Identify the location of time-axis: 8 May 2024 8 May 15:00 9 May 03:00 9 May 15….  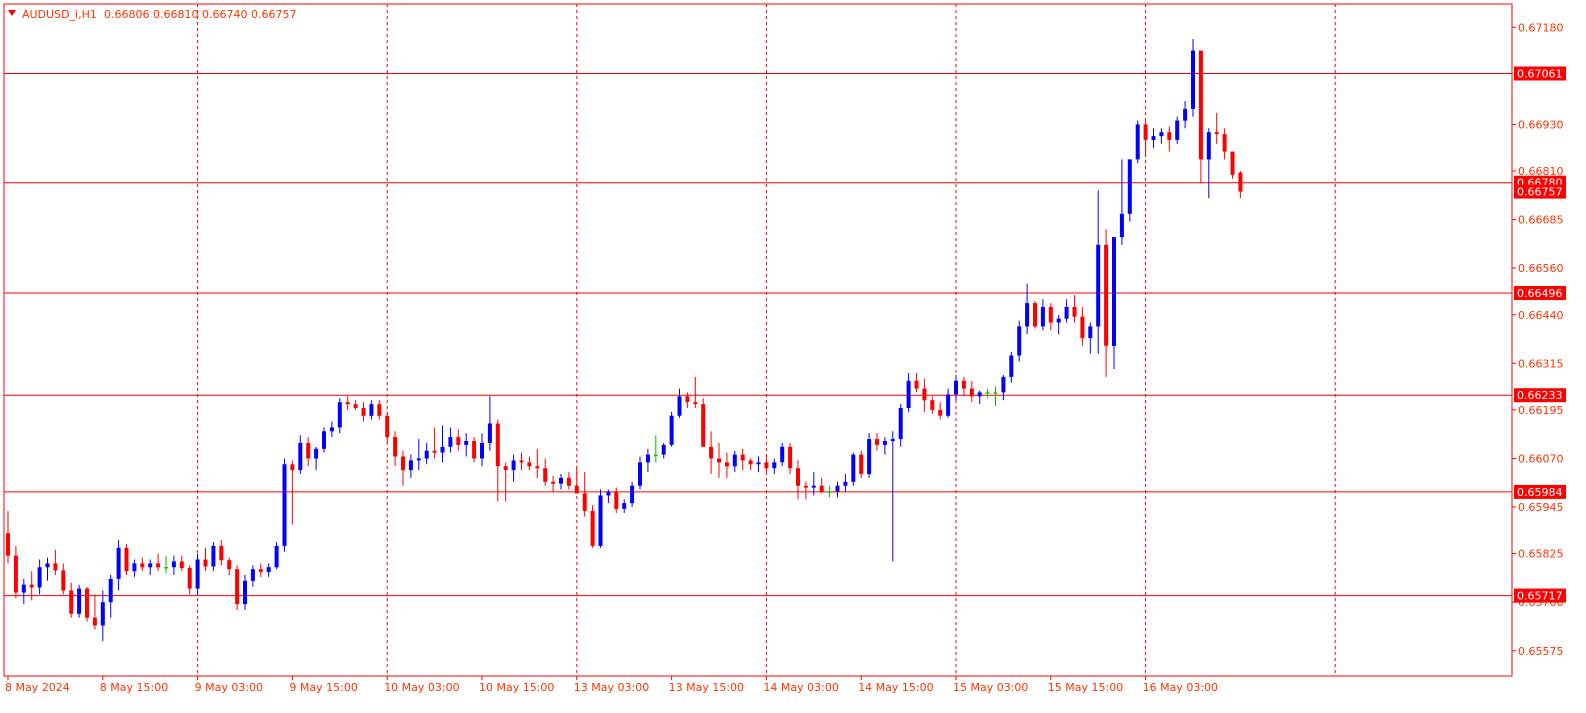
(611, 685).